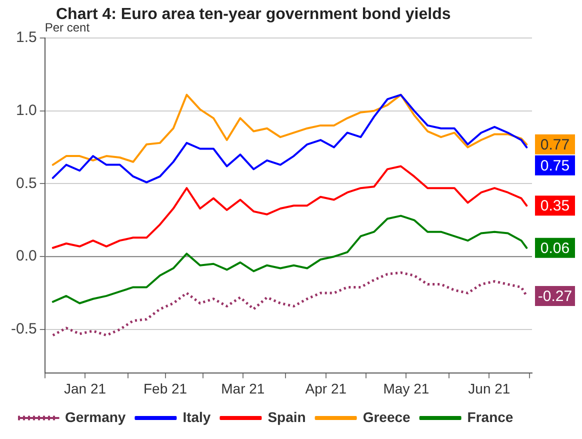  I want to click on data-label: -0.27, so click(555, 297).